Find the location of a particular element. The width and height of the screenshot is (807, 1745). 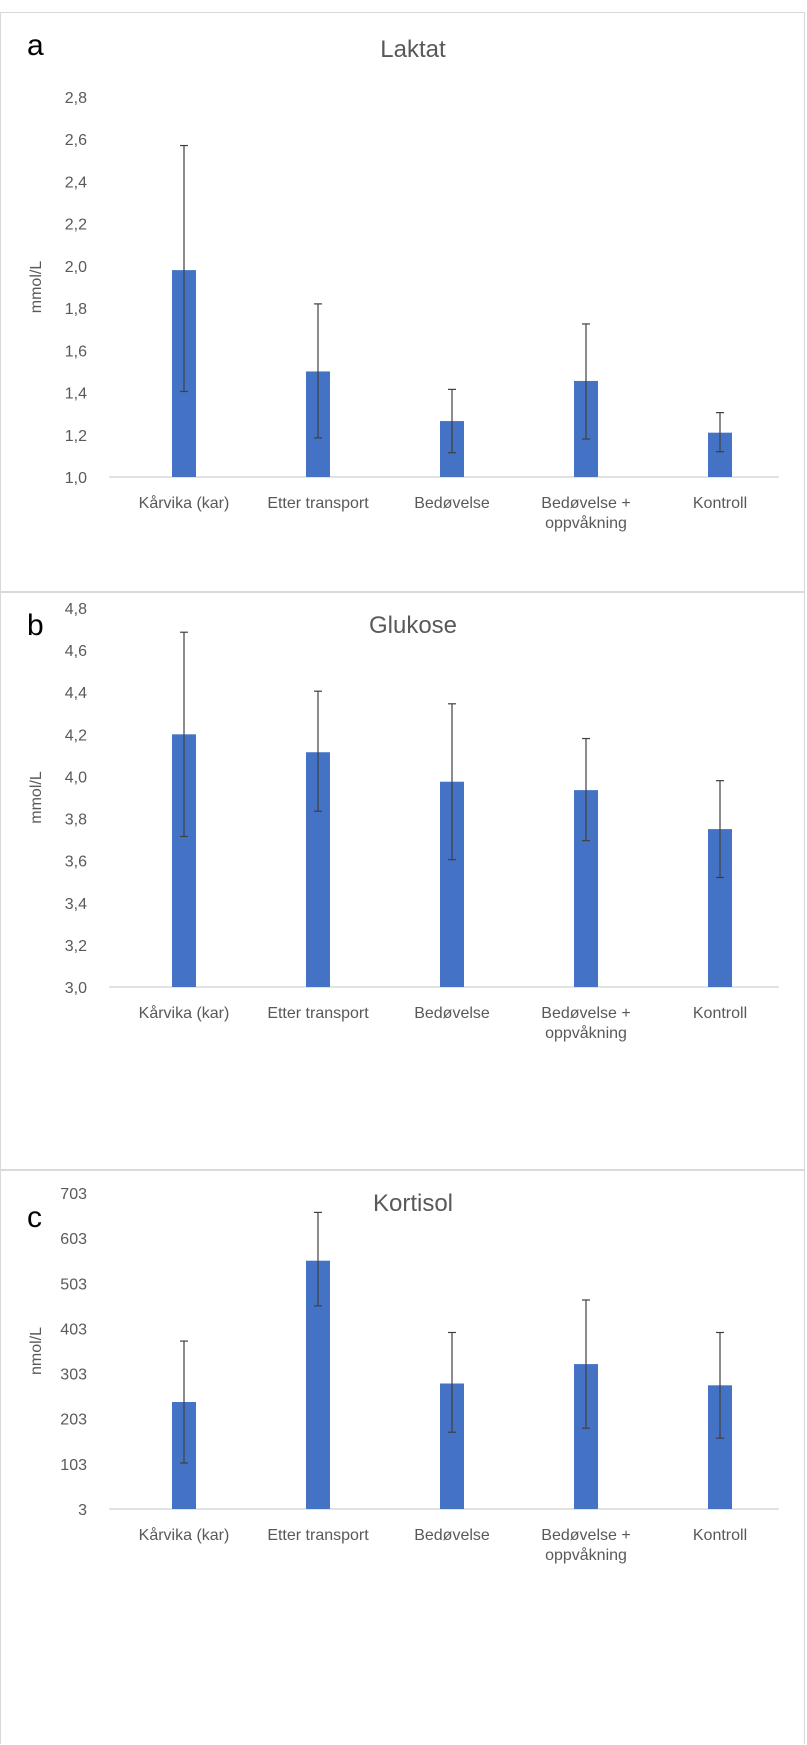

y-tick-label: 2,6 is located at coordinates (76, 140).